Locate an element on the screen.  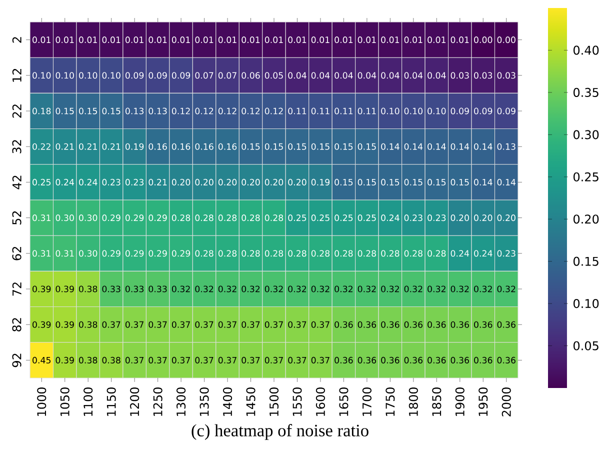
x-tick-label: 1250 is located at coordinates (157, 402).